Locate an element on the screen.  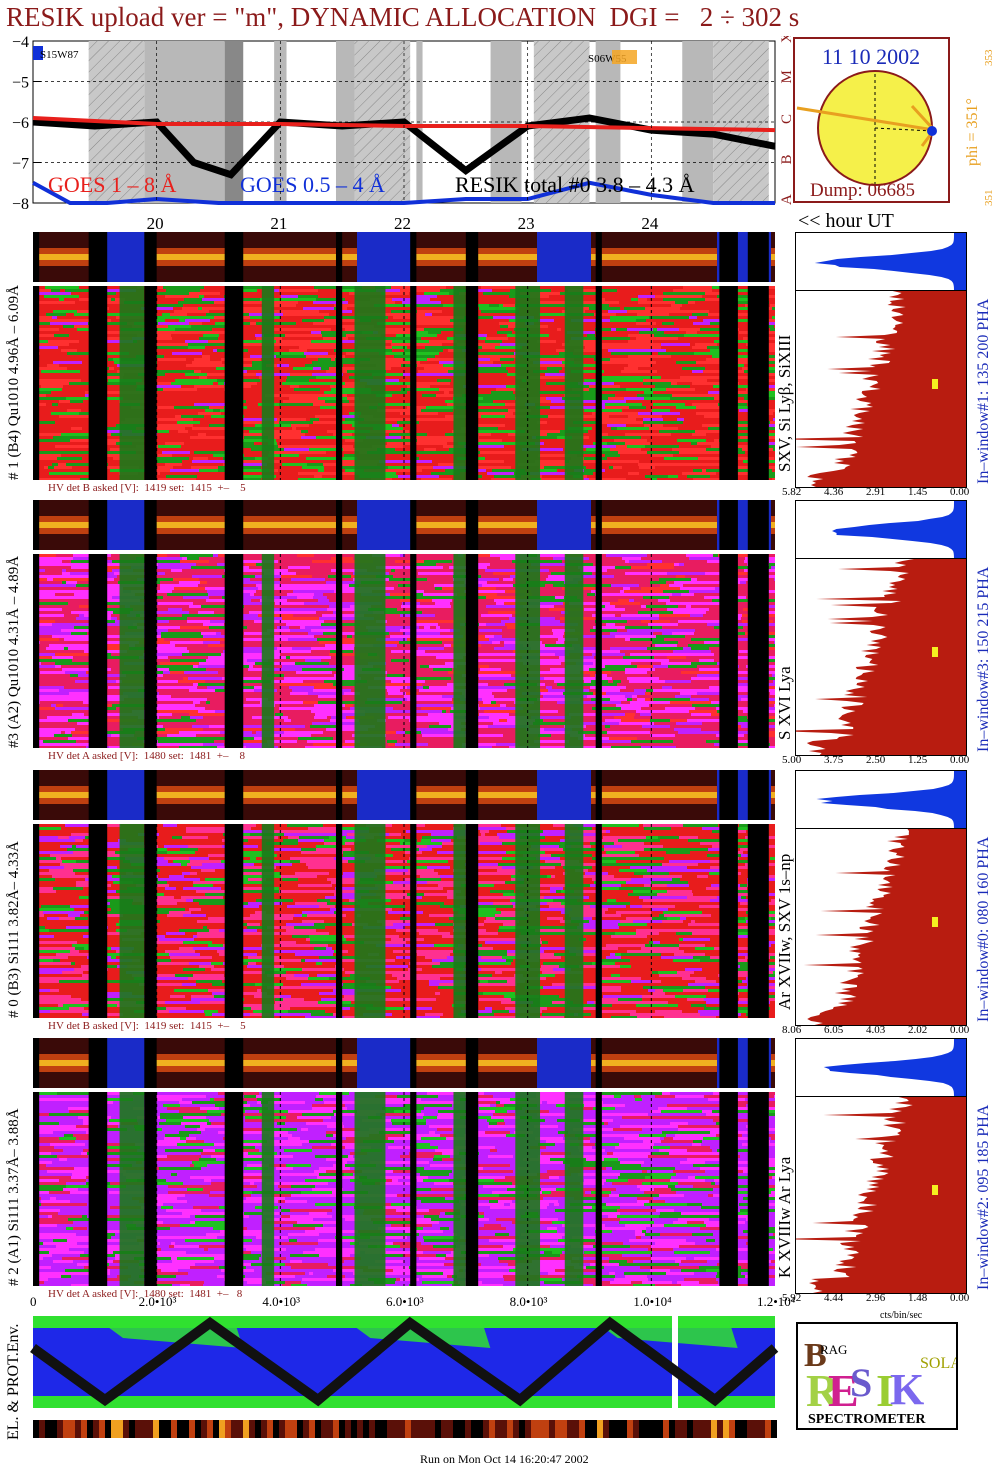
window-label: In–window#2: 095 185 PHA is located at coordinates (983, 1197).